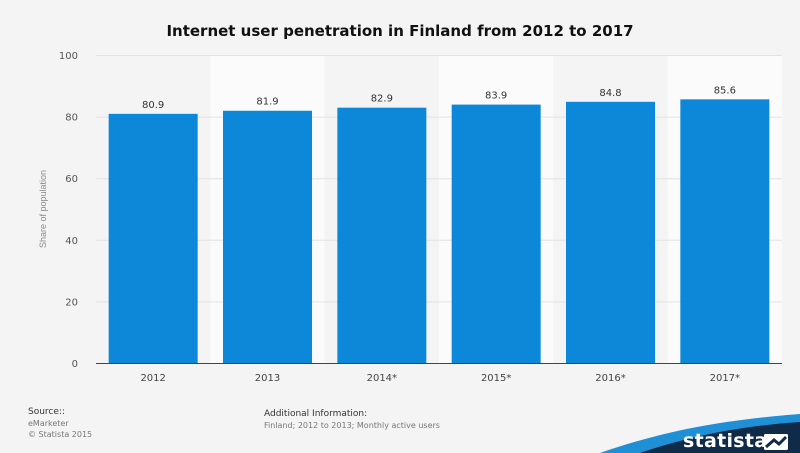 Image resolution: width=800 pixels, height=453 pixels. Describe the element at coordinates (496, 378) in the screenshot. I see `x-tick-label: 2015*` at that location.